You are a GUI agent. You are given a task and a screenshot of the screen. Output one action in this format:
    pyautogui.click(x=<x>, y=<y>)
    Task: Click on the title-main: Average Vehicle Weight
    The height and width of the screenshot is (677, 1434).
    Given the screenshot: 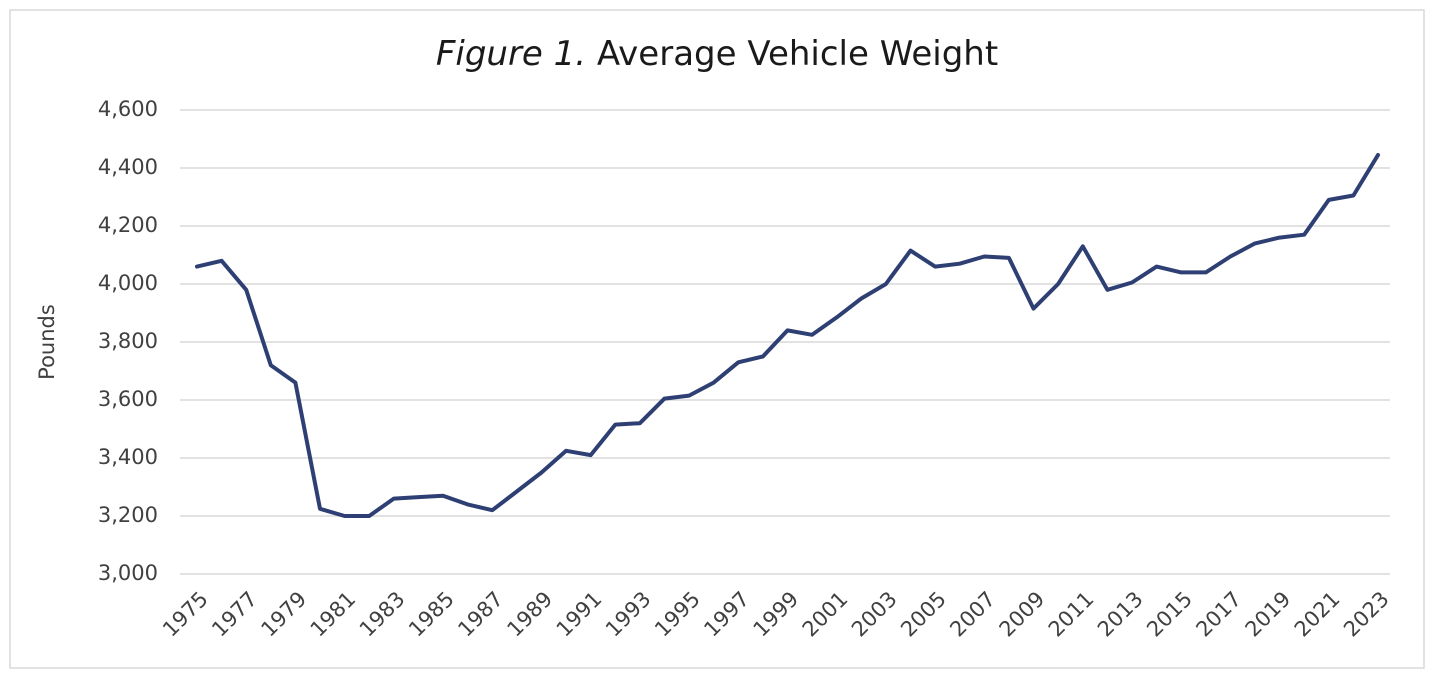 What is the action you would take?
    pyautogui.click(x=797, y=54)
    